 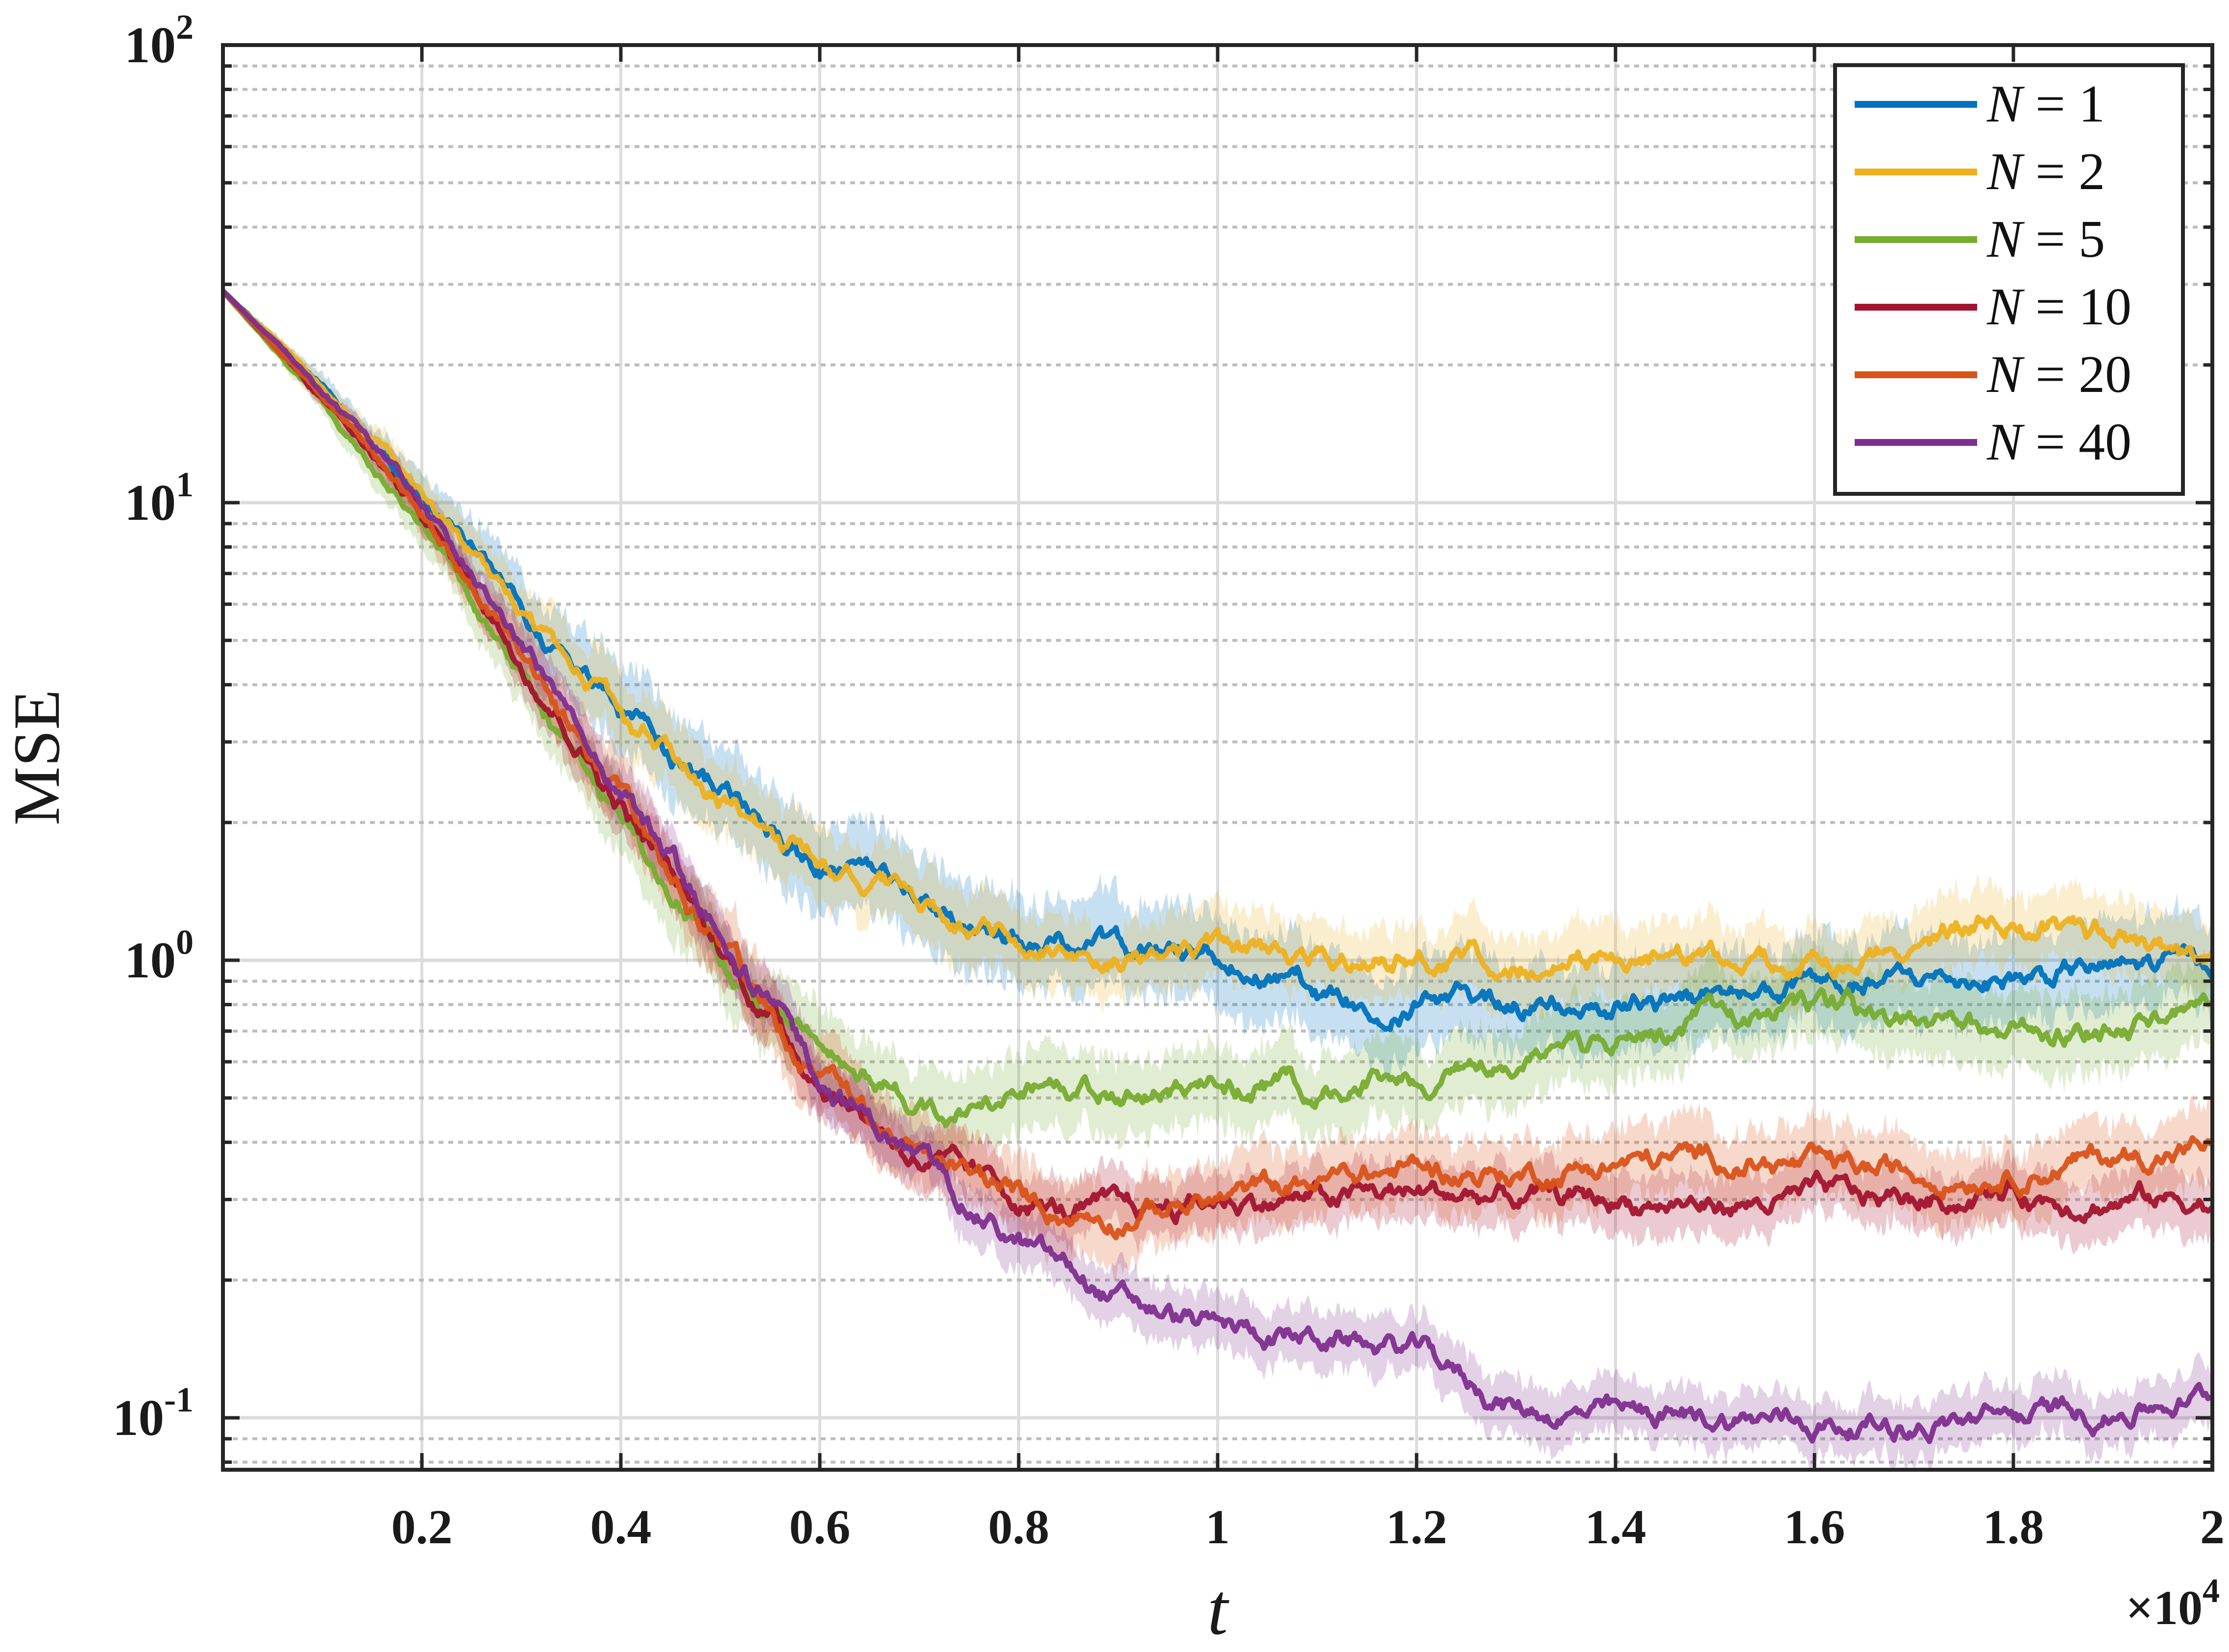 What do you see at coordinates (2213, 1527) in the screenshot?
I see `x-tick-label: 2` at bounding box center [2213, 1527].